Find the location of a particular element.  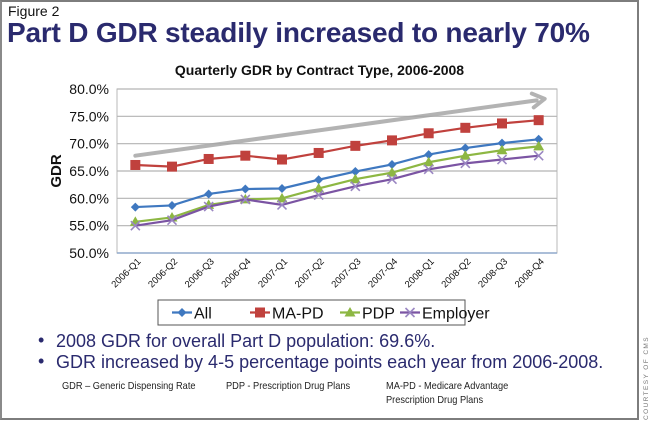

legend-marker-all is located at coordinates (182, 312).